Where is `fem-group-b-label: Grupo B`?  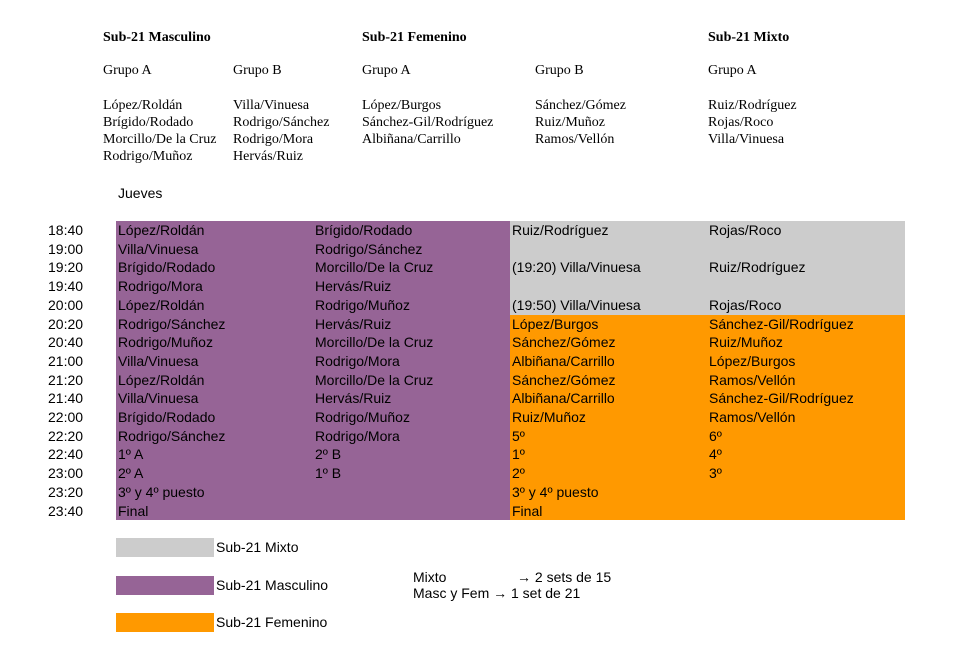 fem-group-b-label: Grupo B is located at coordinates (559, 70).